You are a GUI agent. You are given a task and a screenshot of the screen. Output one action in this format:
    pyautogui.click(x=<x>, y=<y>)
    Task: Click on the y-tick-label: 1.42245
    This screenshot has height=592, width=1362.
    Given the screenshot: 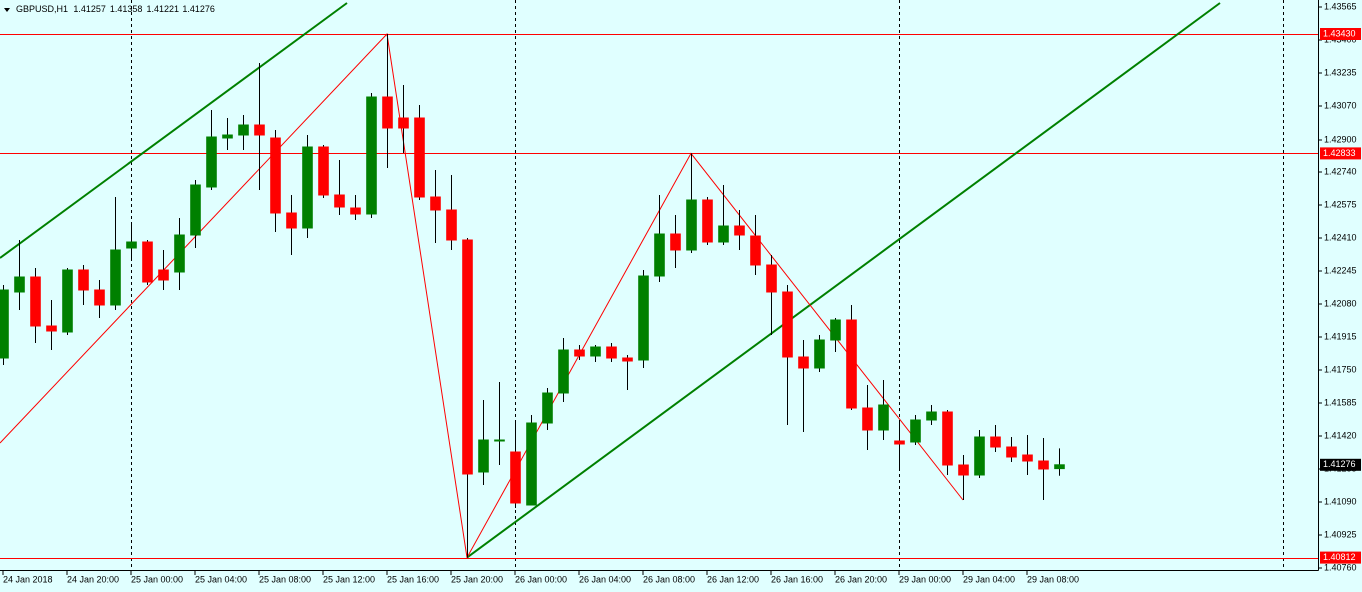 What is the action you would take?
    pyautogui.click(x=1340, y=270)
    